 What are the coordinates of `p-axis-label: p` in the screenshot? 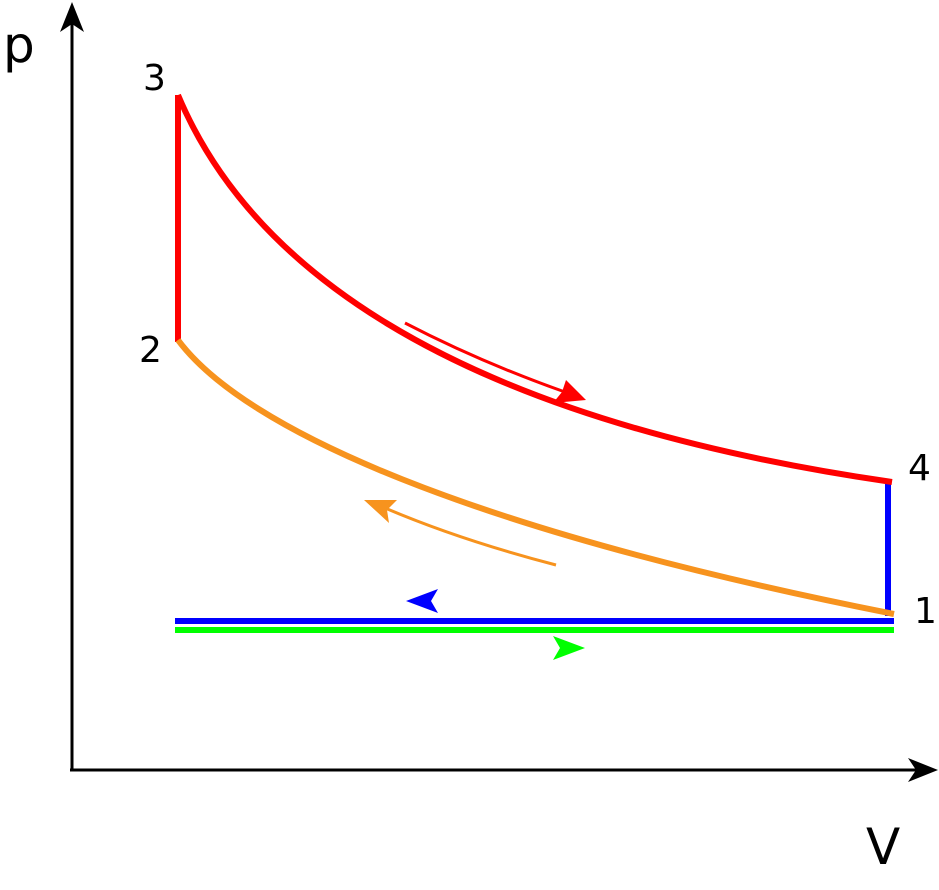 It's located at (19, 45).